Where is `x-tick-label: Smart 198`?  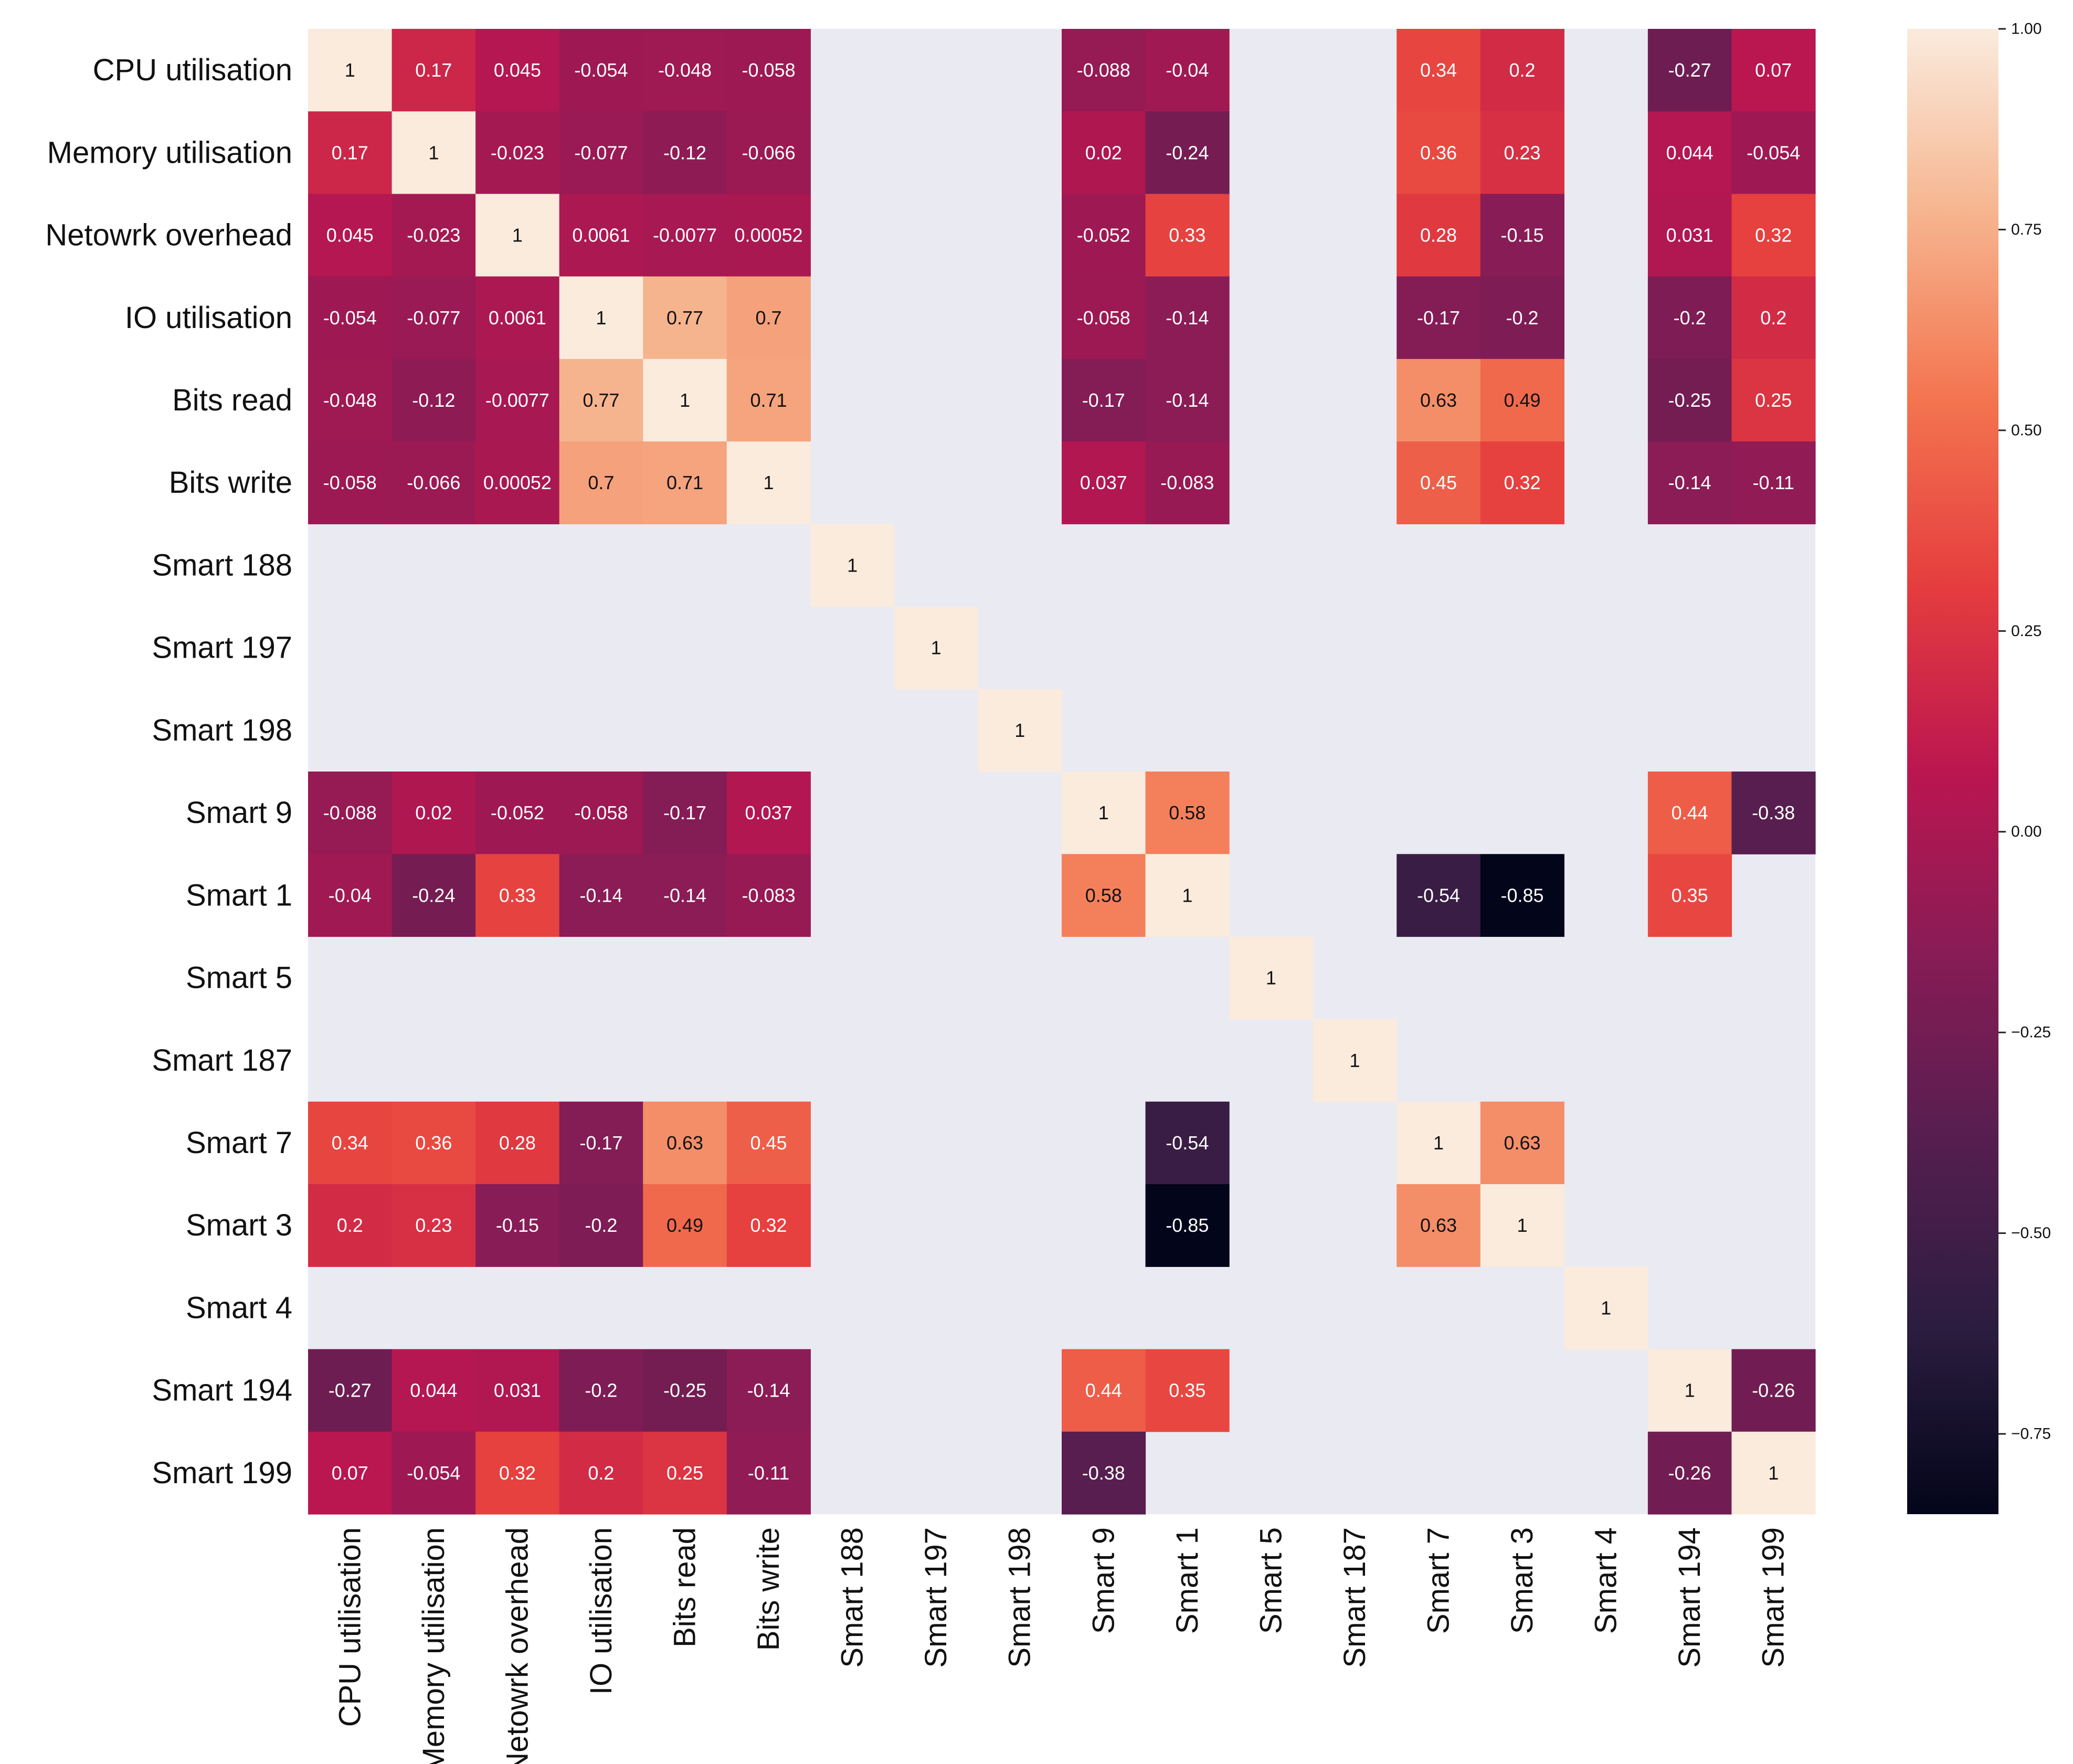 x-tick-label: Smart 198 is located at coordinates (1020, 1597).